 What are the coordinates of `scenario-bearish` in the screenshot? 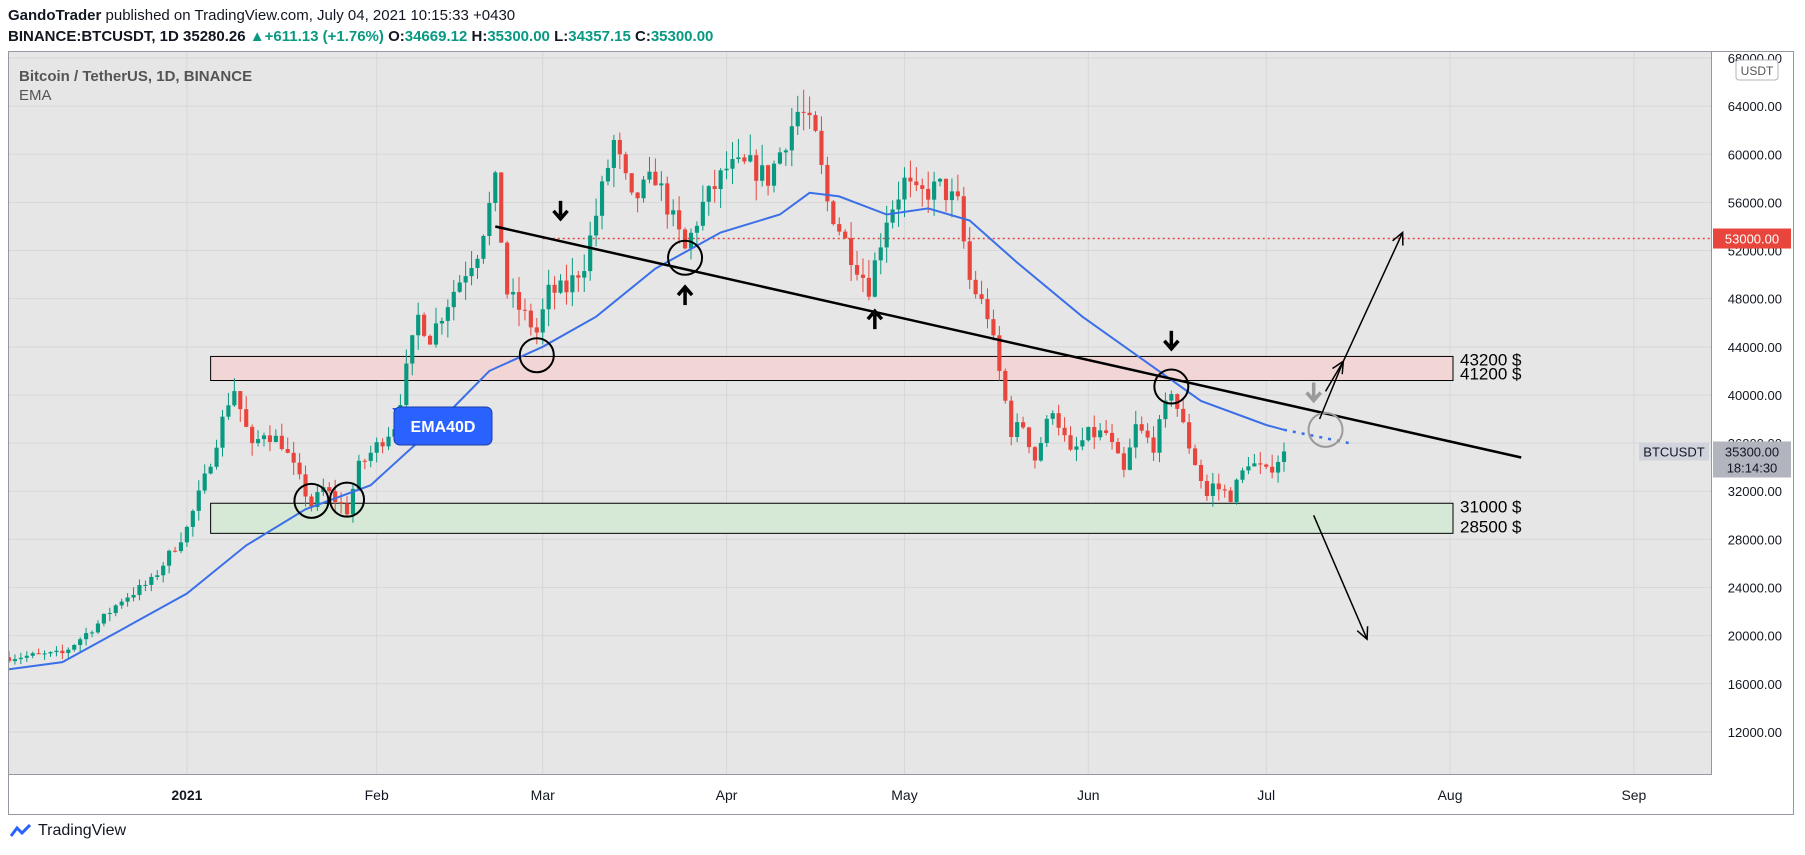 It's located at (1340, 577).